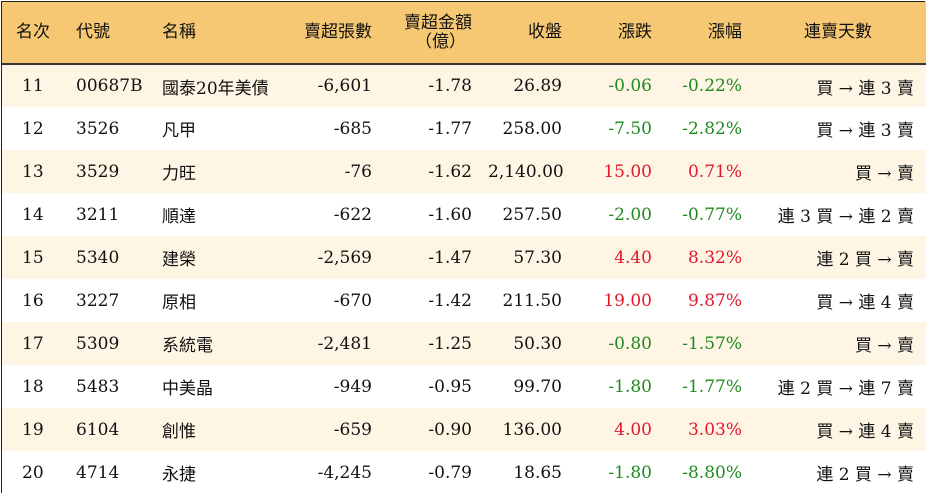 The width and height of the screenshot is (928, 496). What do you see at coordinates (630, 86) in the screenshot?
I see `change-cell: -0.06` at bounding box center [630, 86].